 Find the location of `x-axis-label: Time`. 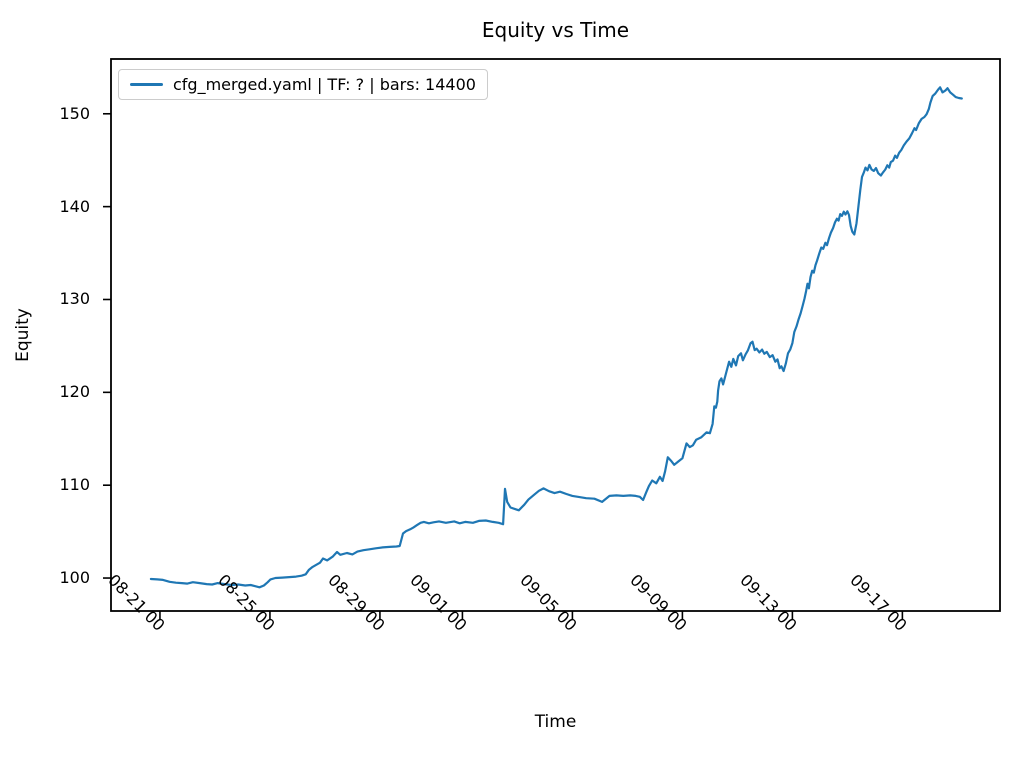

x-axis-label: Time is located at coordinates (555, 722).